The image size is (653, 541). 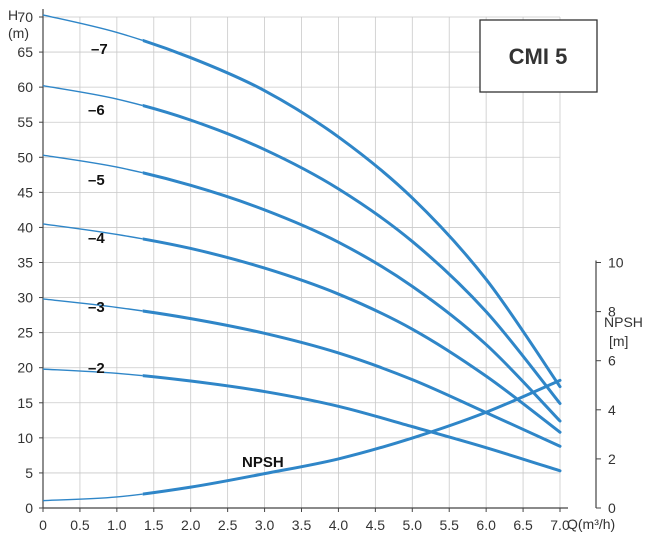 I want to click on x-tick-label: 4.0, so click(x=339, y=525).